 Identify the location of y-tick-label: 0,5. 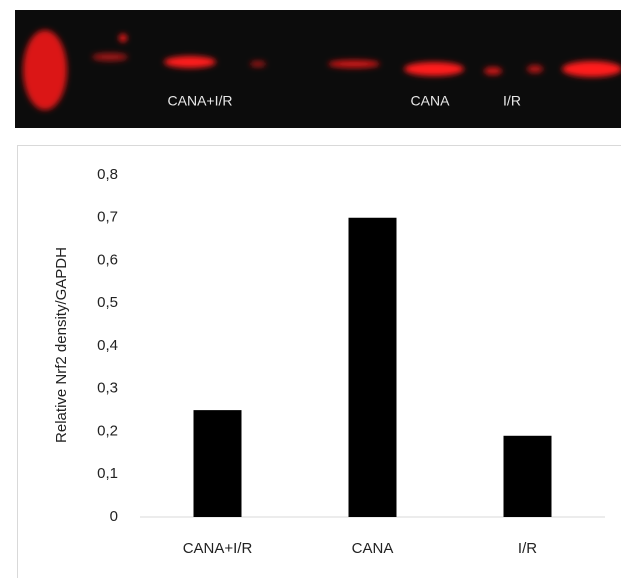
(107, 302).